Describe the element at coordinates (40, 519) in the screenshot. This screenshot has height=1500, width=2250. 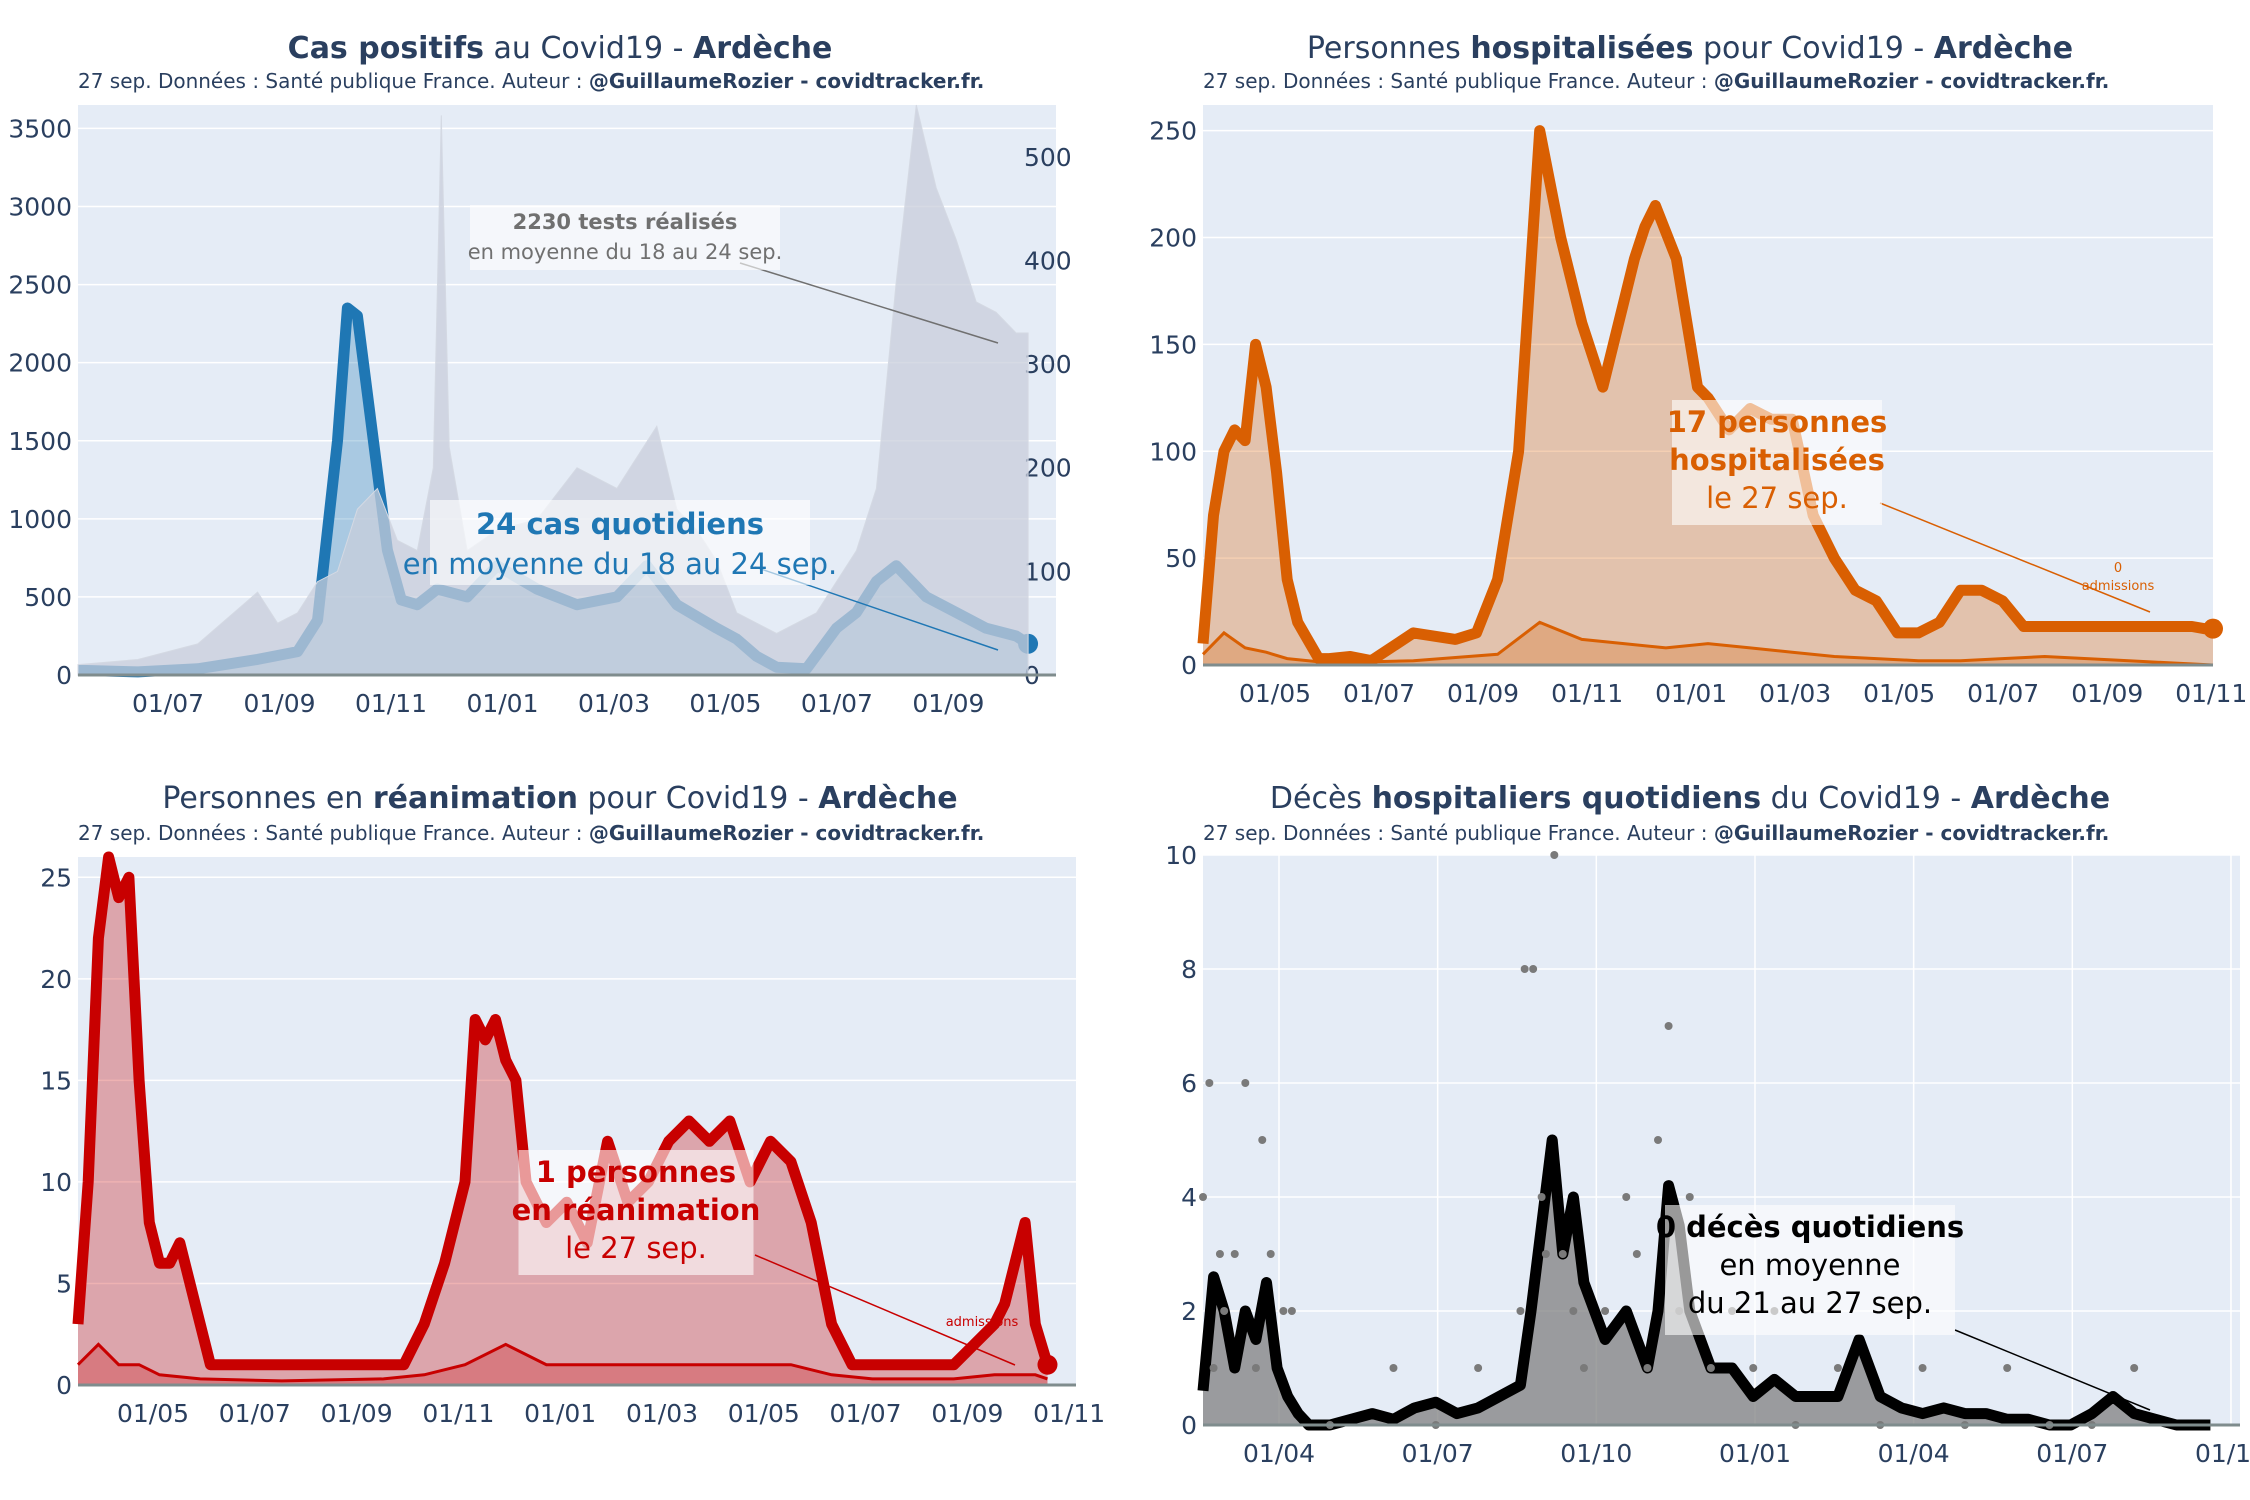
I see `y-tick-label: 1000` at that location.